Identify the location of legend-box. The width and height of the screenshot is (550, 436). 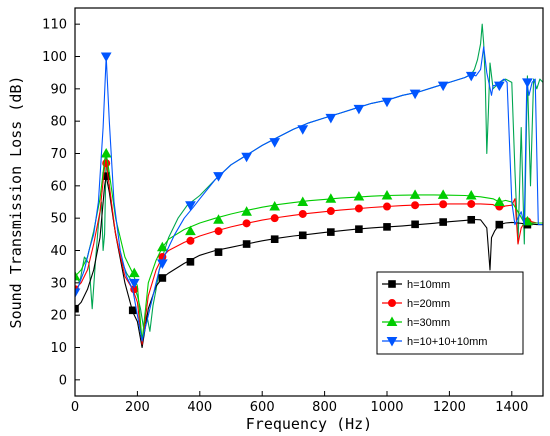
(450, 313).